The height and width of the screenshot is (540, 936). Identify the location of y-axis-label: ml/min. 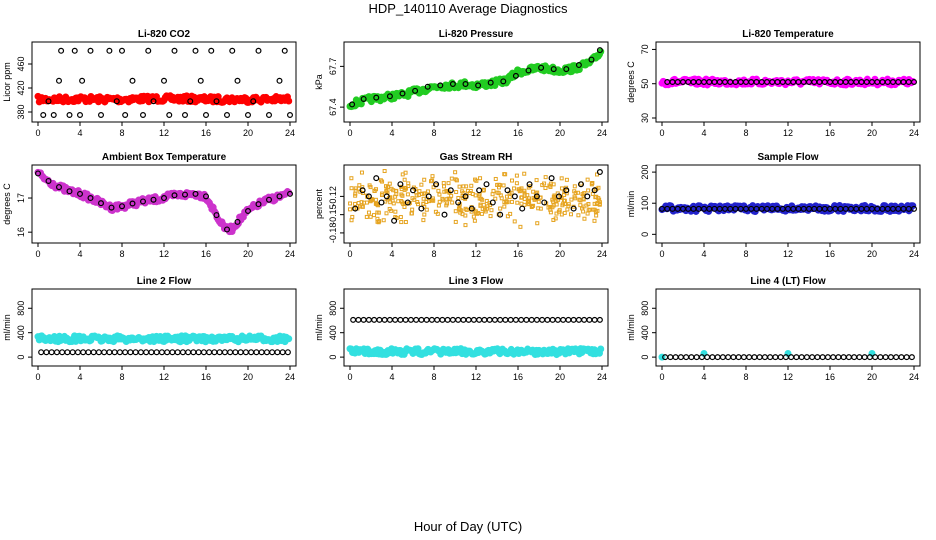
(319, 327).